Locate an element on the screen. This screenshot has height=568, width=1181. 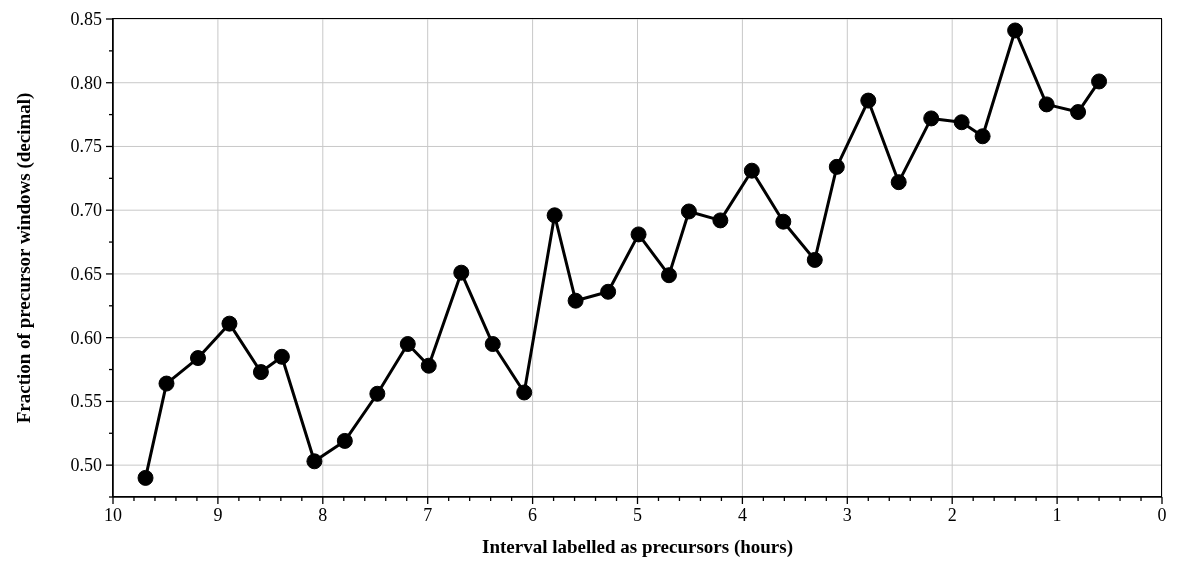
y-axis-title: Fraction of precursor windows (decimal) is located at coordinates (24, 258).